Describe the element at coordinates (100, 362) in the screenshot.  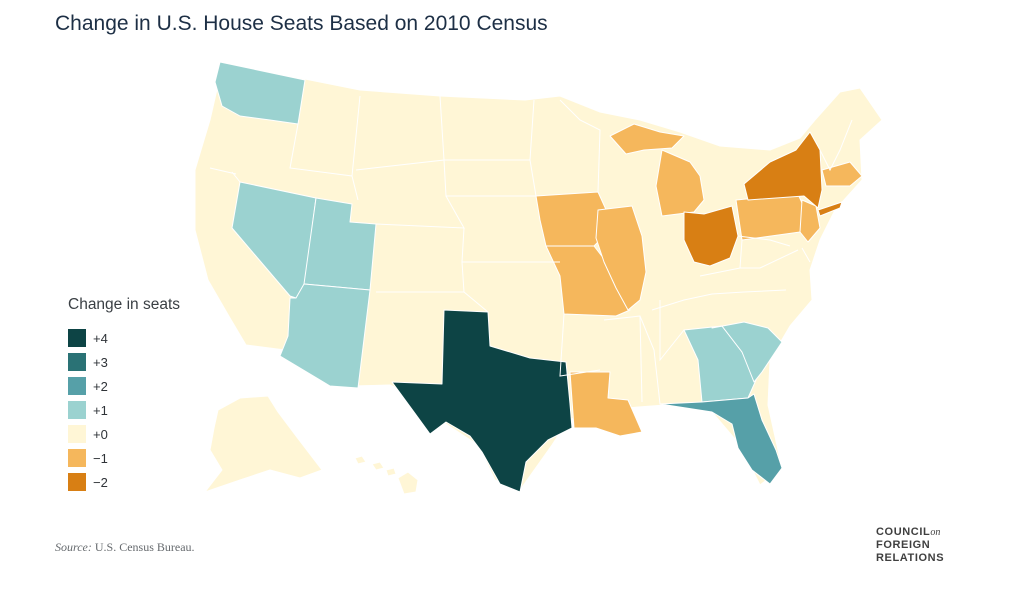
I see `legend-label: +3` at that location.